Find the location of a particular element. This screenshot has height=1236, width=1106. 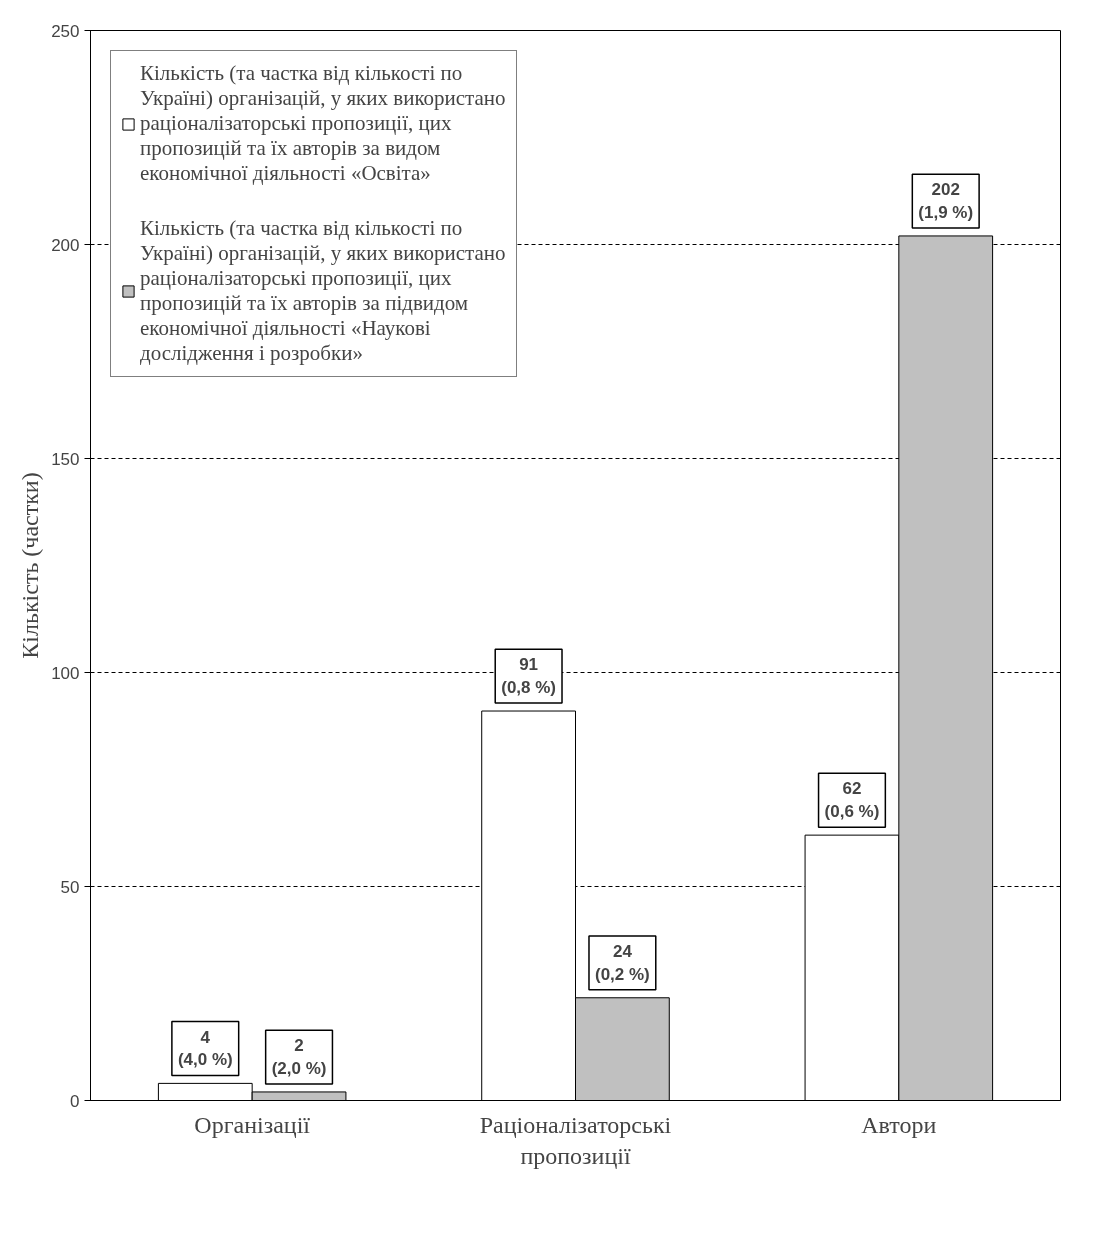

data-label: 2 (2,0 %) is located at coordinates (299, 1057).